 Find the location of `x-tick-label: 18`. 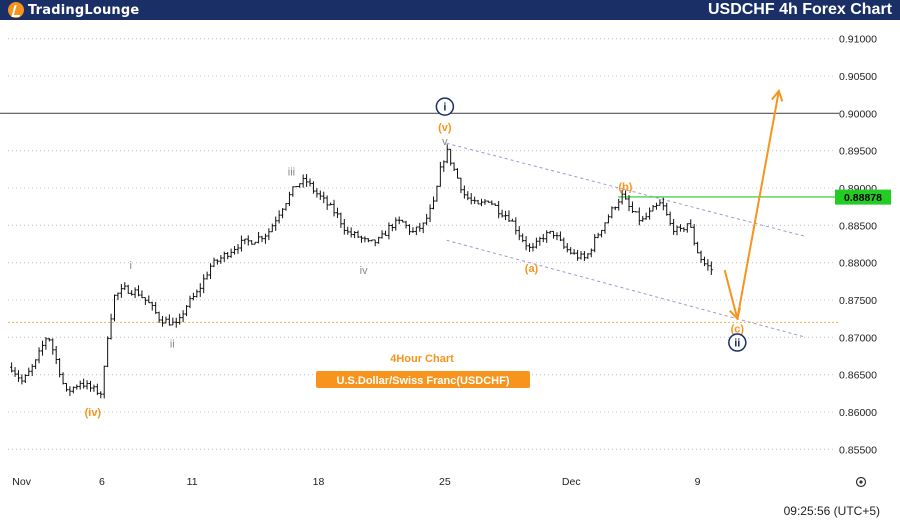

x-tick-label: 18 is located at coordinates (319, 482).